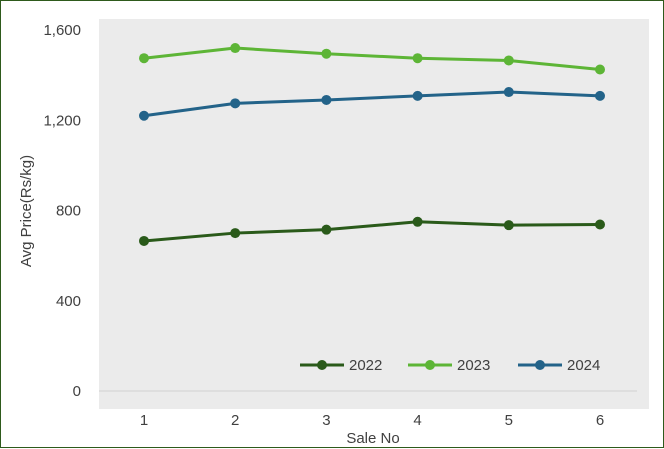  Describe the element at coordinates (473, 365) in the screenshot. I see `legend-label: 2023` at that location.